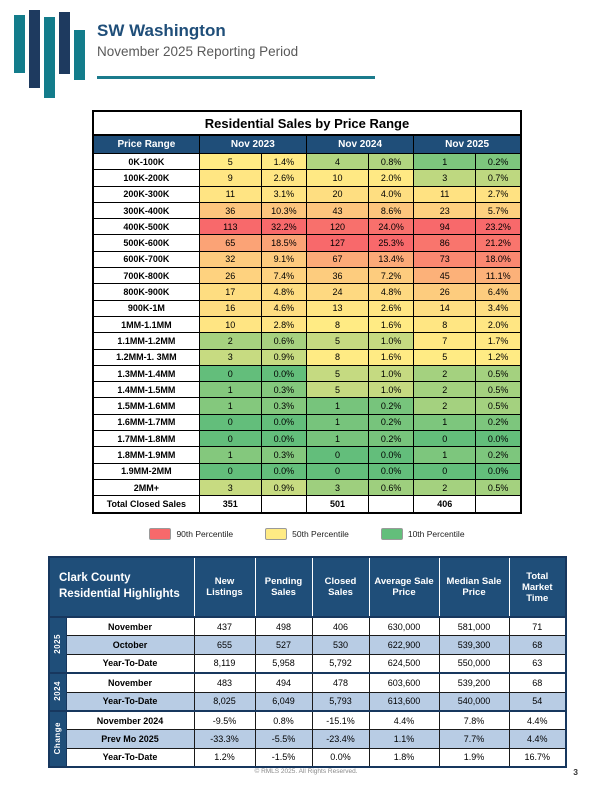 Image resolution: width=612 pixels, height=792 pixels. What do you see at coordinates (146, 341) in the screenshot?
I see `price-range-label: 1.1MM-1.2MM` at bounding box center [146, 341].